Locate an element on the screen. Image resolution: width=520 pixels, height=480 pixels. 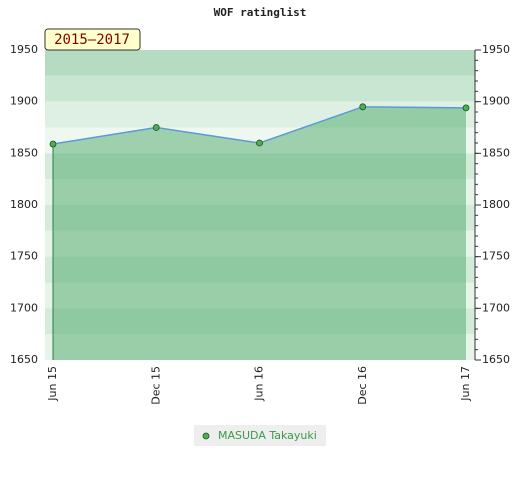
y-tick-label: 1750 is located at coordinates (24, 256).